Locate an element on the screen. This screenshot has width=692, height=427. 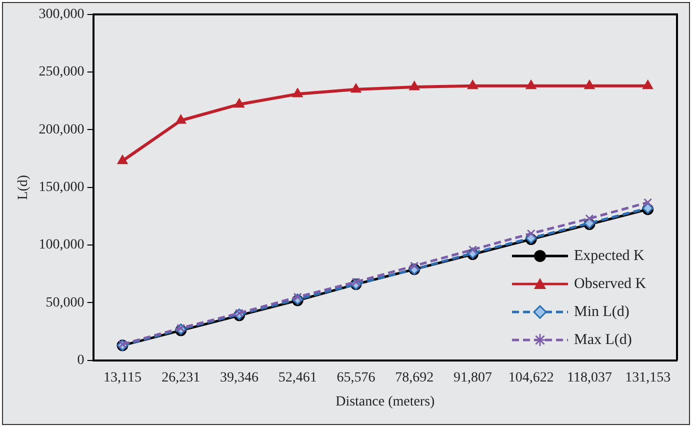
y-tick-label: 0 is located at coordinates (80, 360).